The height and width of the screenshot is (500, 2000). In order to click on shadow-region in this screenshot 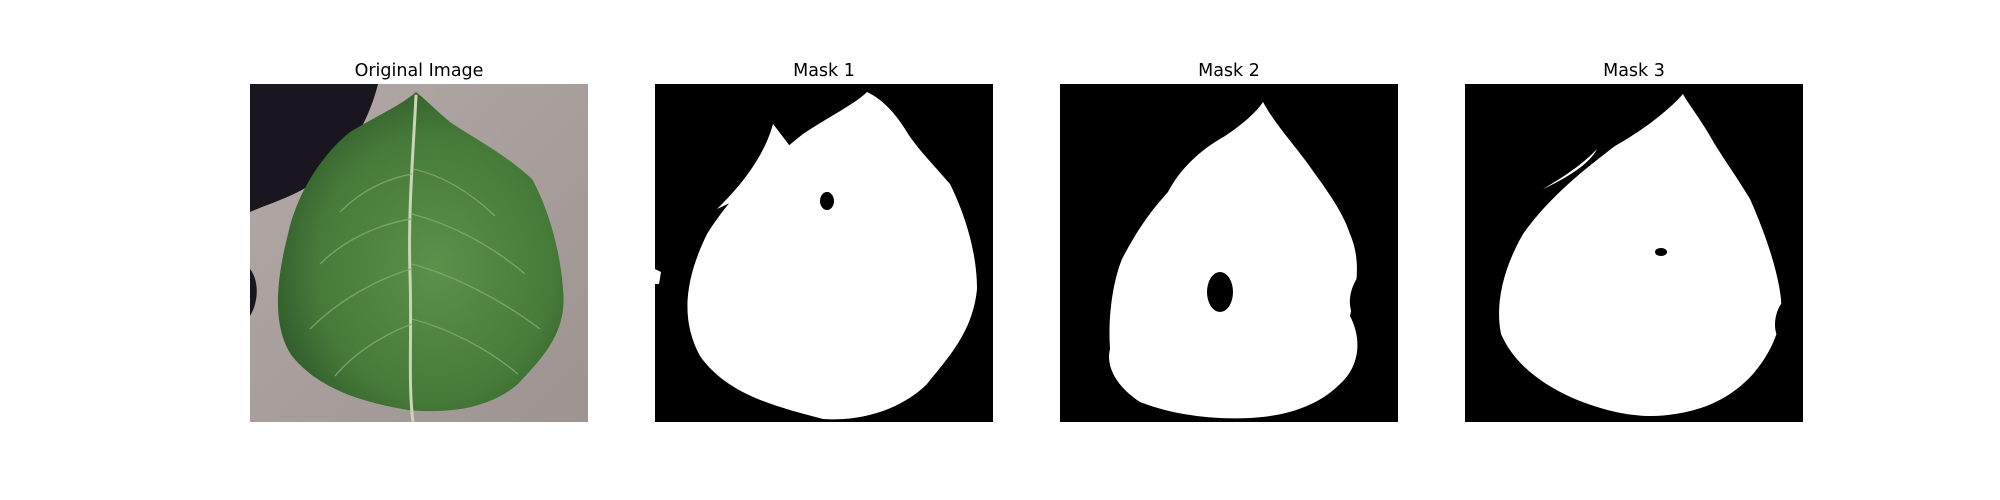, I will do `click(314, 148)`.